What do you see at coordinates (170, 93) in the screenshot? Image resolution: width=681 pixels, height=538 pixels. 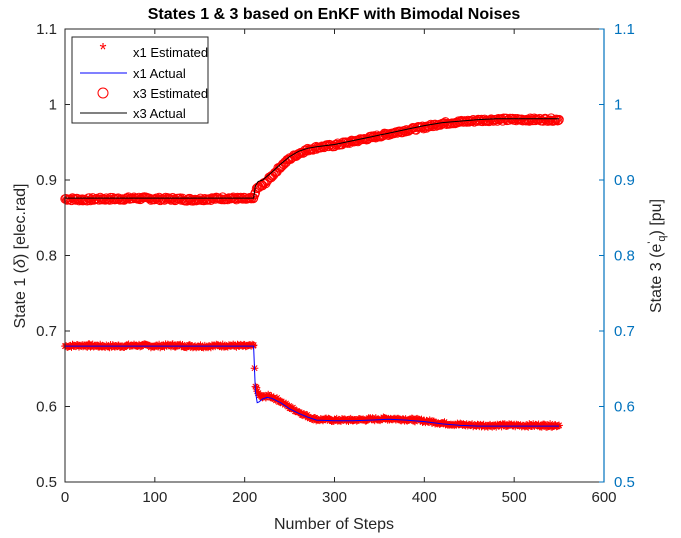 I see `legend-label-x3-estimated: x3 Estimated` at bounding box center [170, 93].